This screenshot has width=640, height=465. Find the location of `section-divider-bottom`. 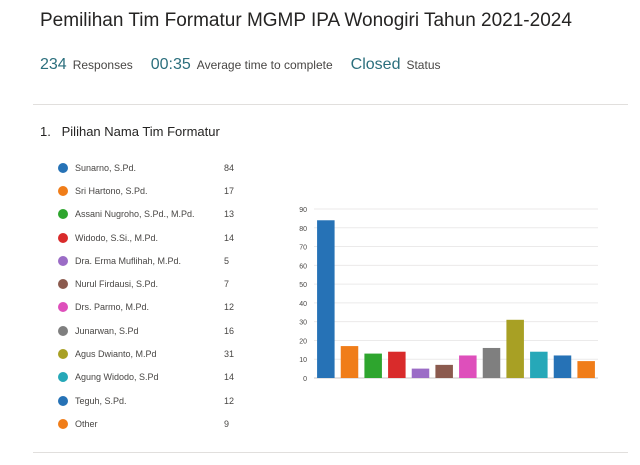

section-divider-bottom is located at coordinates (330, 452).